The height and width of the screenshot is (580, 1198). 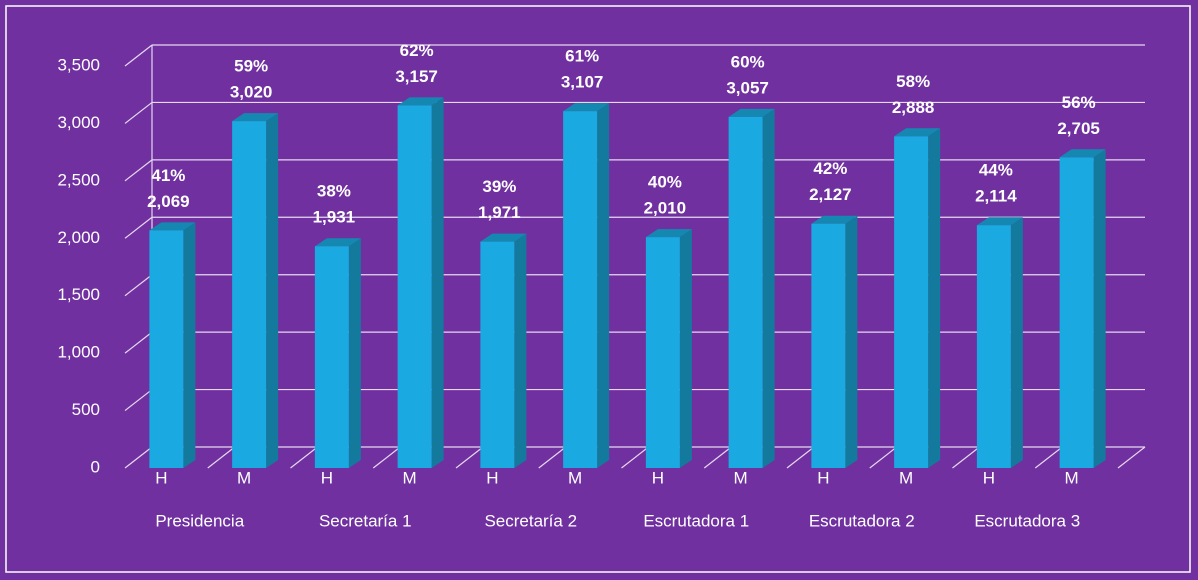 What do you see at coordinates (665, 182) in the screenshot?
I see `percent-label: 40%` at bounding box center [665, 182].